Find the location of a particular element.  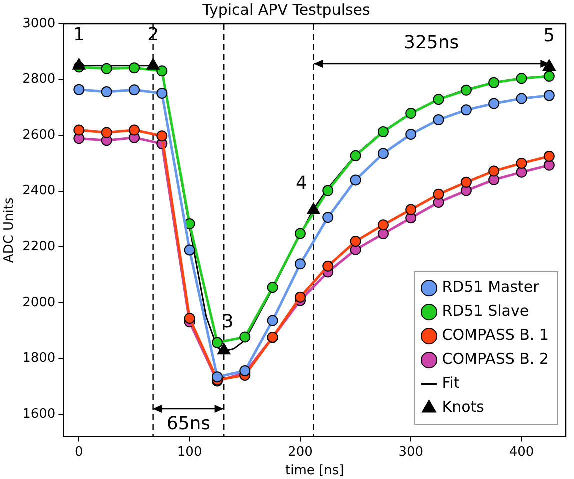

y-tick-label: 2200 is located at coordinates (39, 247).